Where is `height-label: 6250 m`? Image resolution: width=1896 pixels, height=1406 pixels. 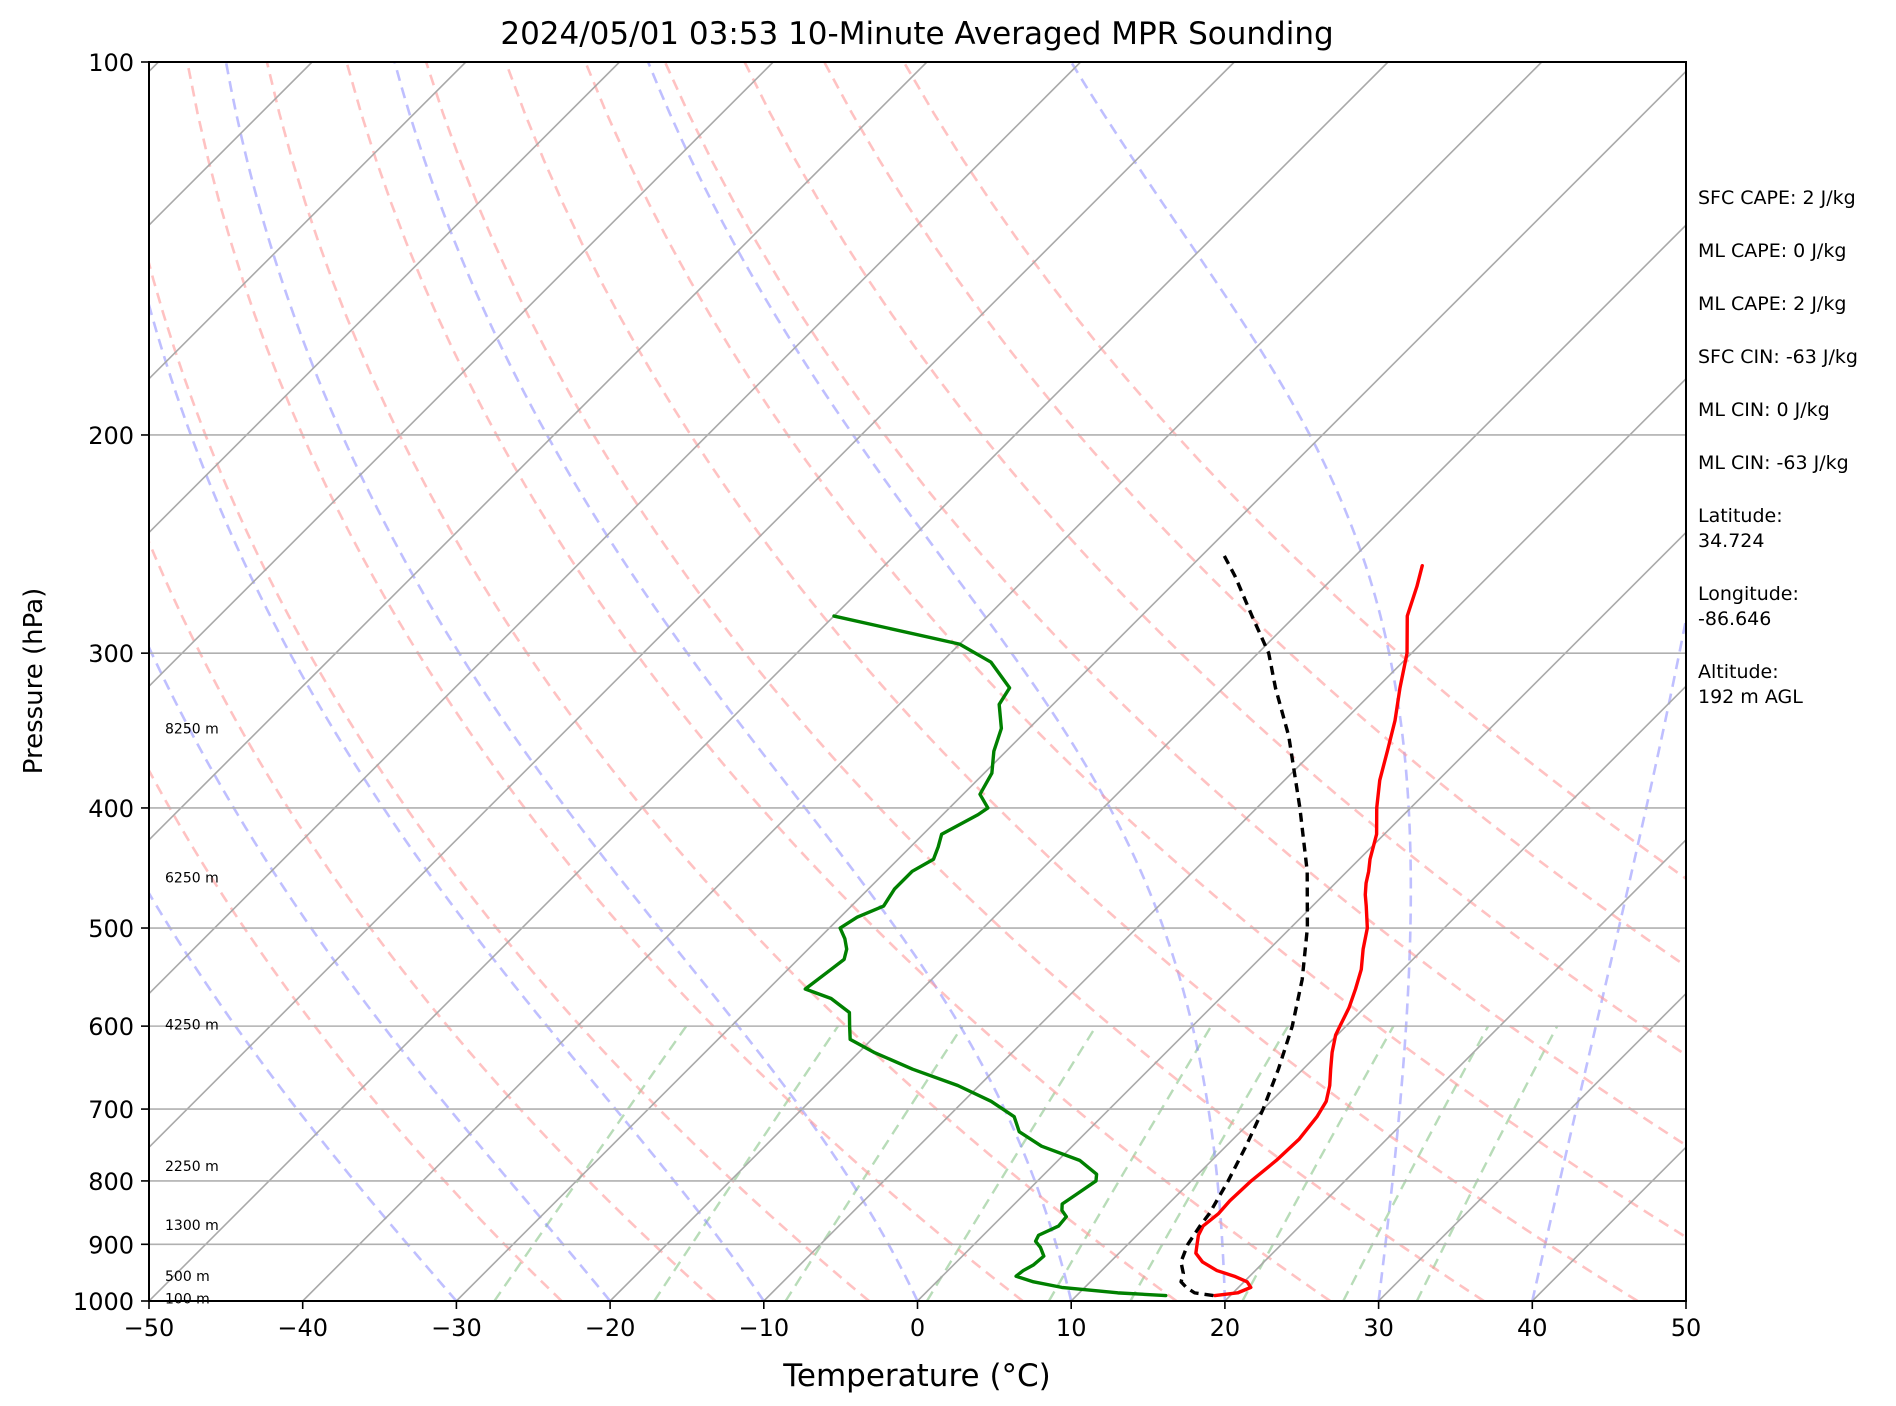
height-label: 6250 m is located at coordinates (192, 878).